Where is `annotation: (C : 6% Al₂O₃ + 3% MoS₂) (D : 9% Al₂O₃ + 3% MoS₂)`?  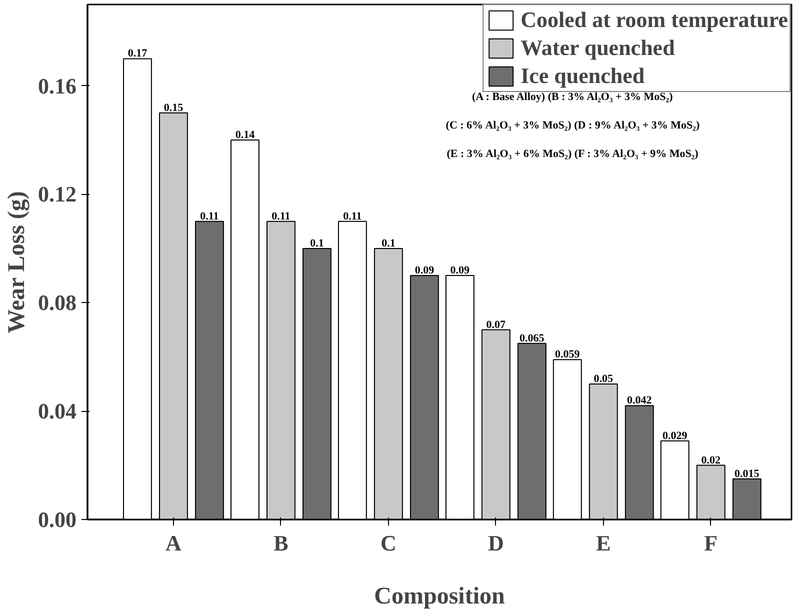
annotation: (C : 6% Al₂O₃ + 3% MoS₂) (D : 9% Al₂O₃ + 3% MoS₂) is located at coordinates (573, 126).